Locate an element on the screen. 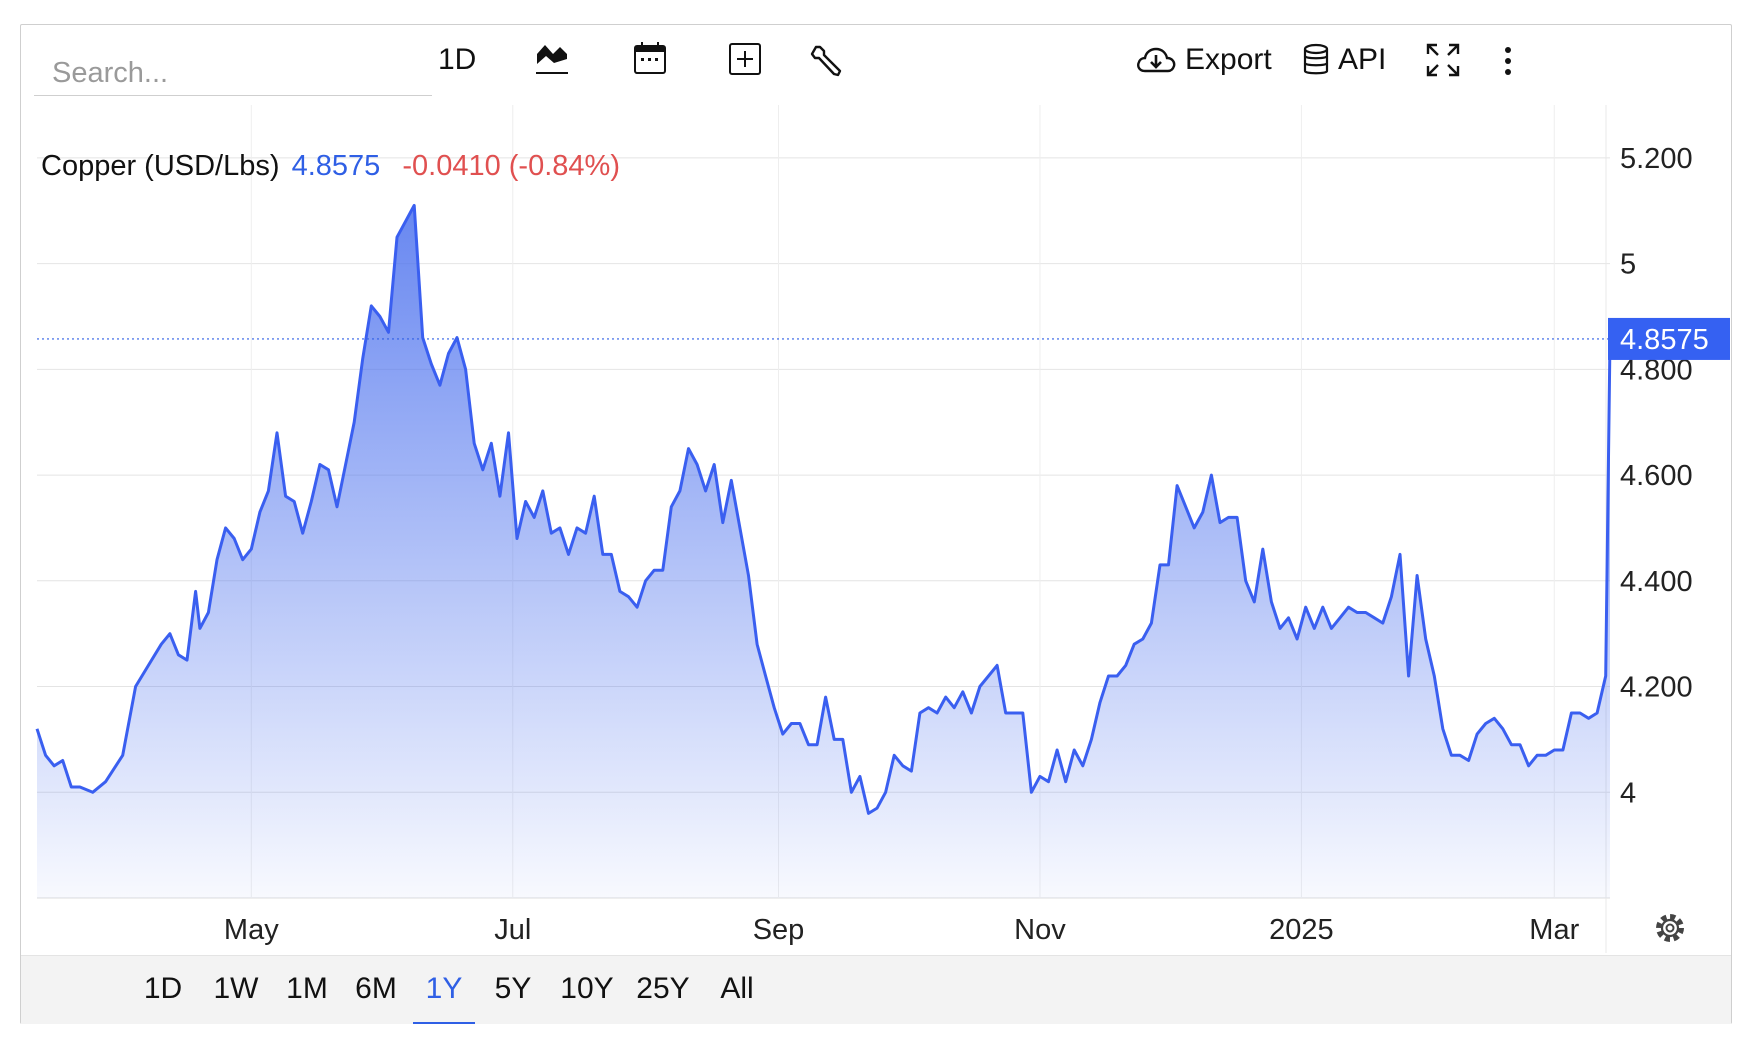 The image size is (1744, 1044). legend-price: 4.8575 is located at coordinates (336, 166).